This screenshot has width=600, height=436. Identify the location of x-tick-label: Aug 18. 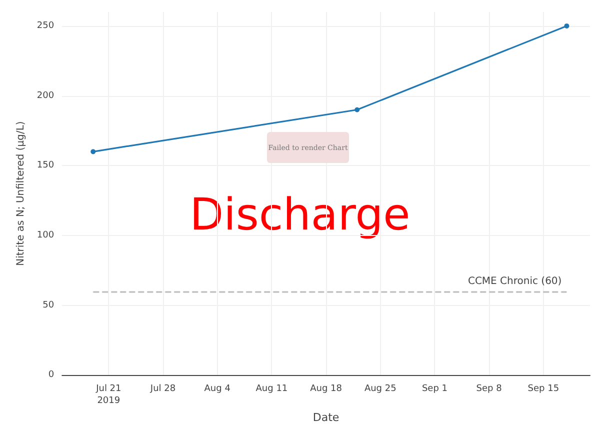
(326, 389).